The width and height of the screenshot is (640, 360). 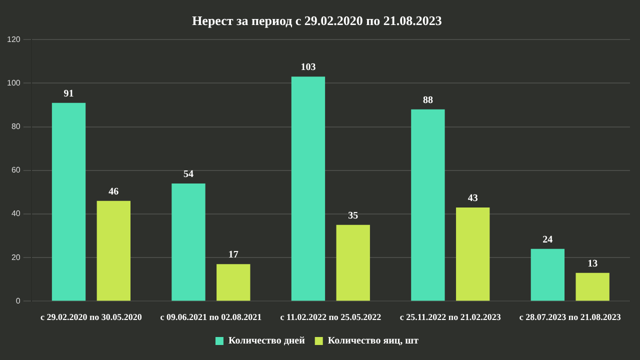 What do you see at coordinates (13, 39) in the screenshot?
I see `y-tick-label: 120` at bounding box center [13, 39].